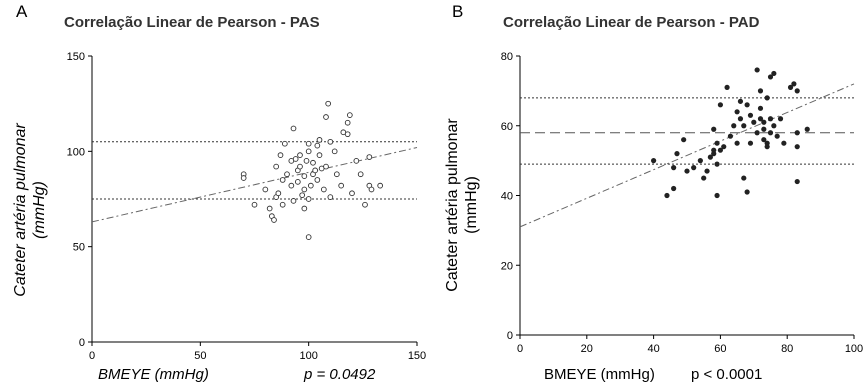  I want to click on y-tick-label: 60, so click(507, 127).